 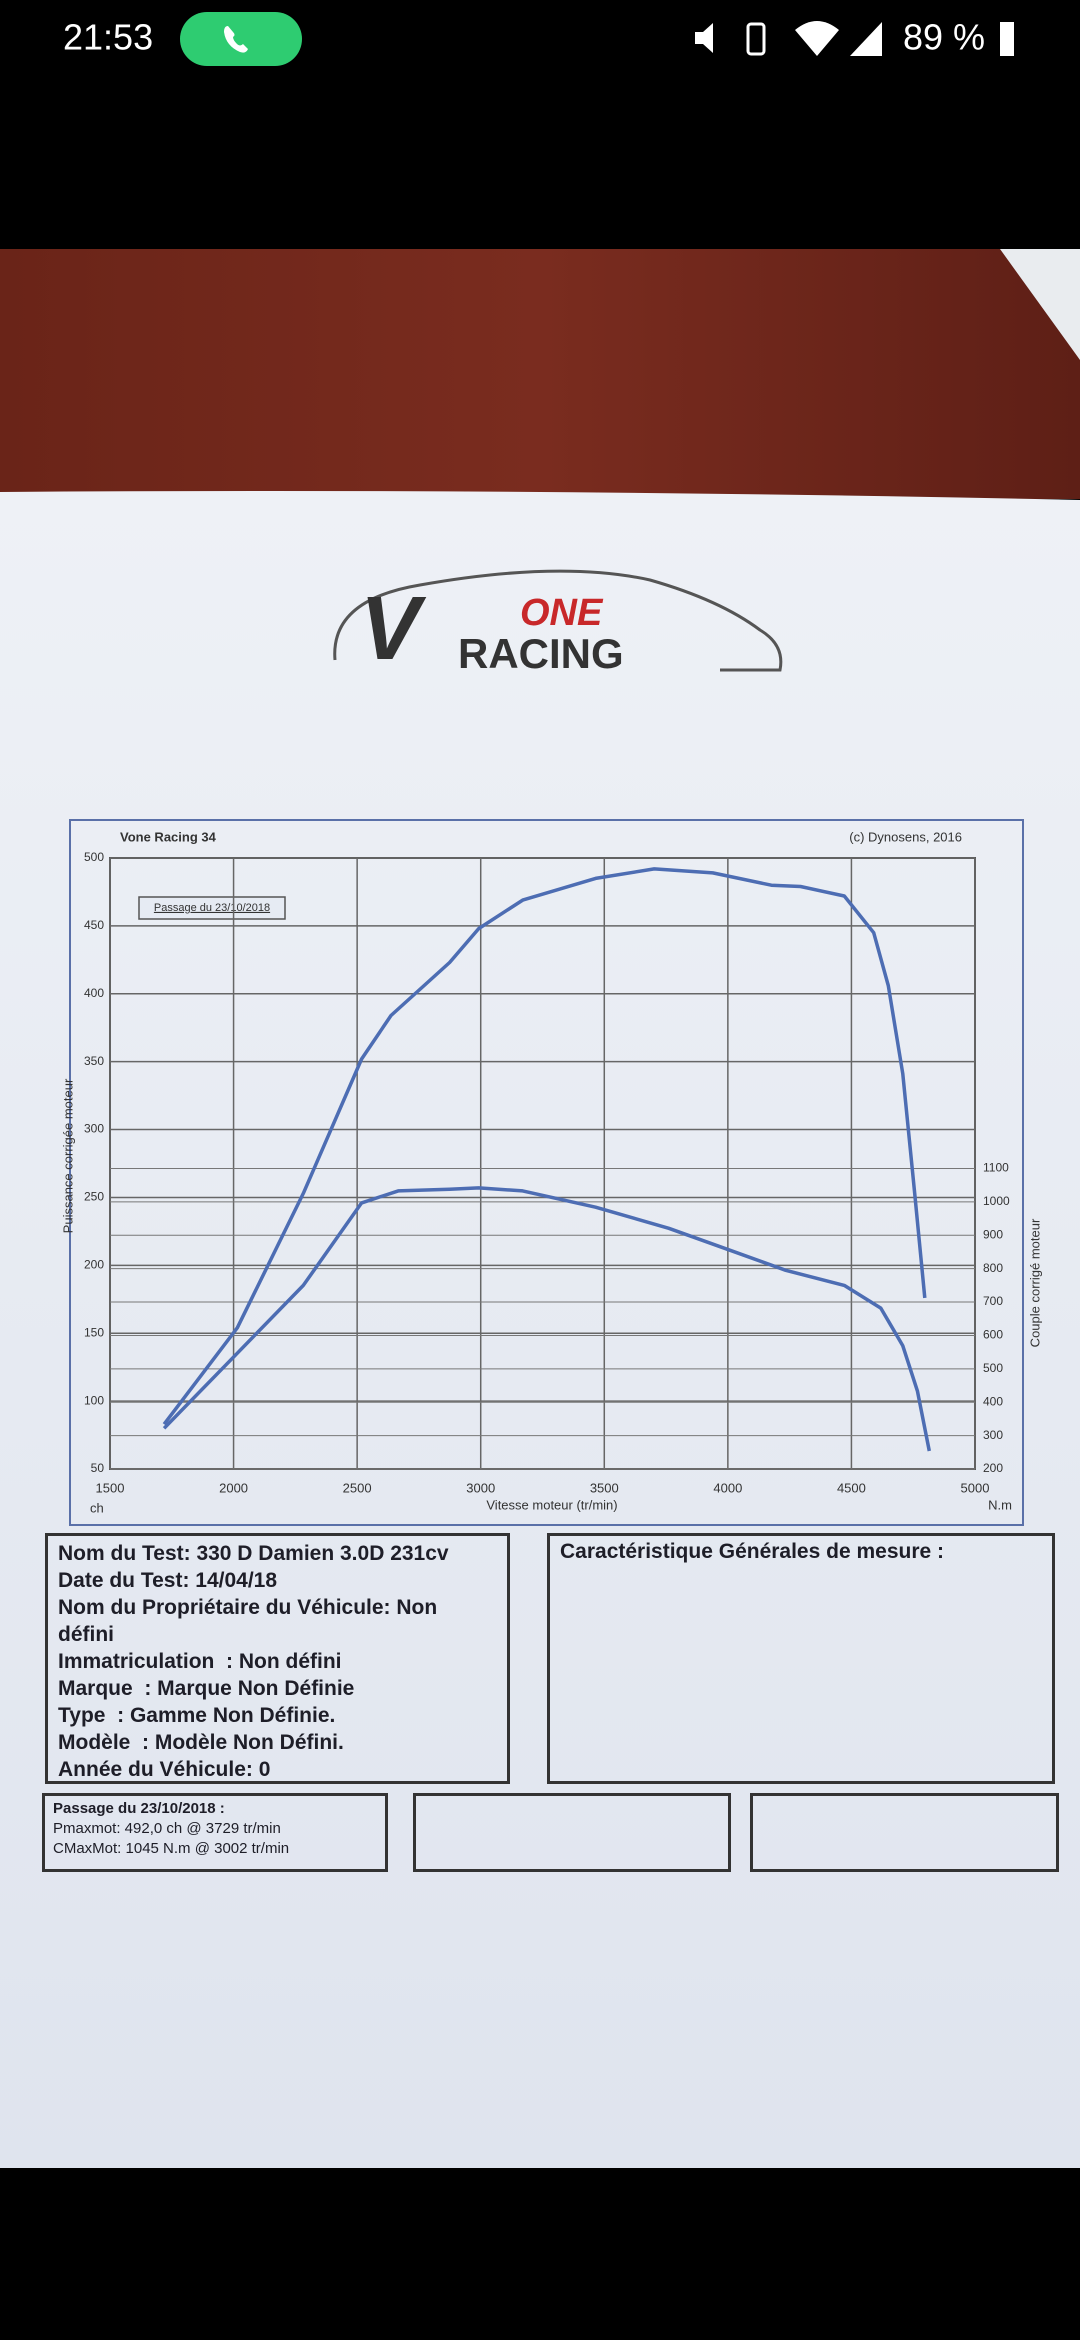 What do you see at coordinates (94, 1265) in the screenshot?
I see `y-tick-label: 200` at bounding box center [94, 1265].